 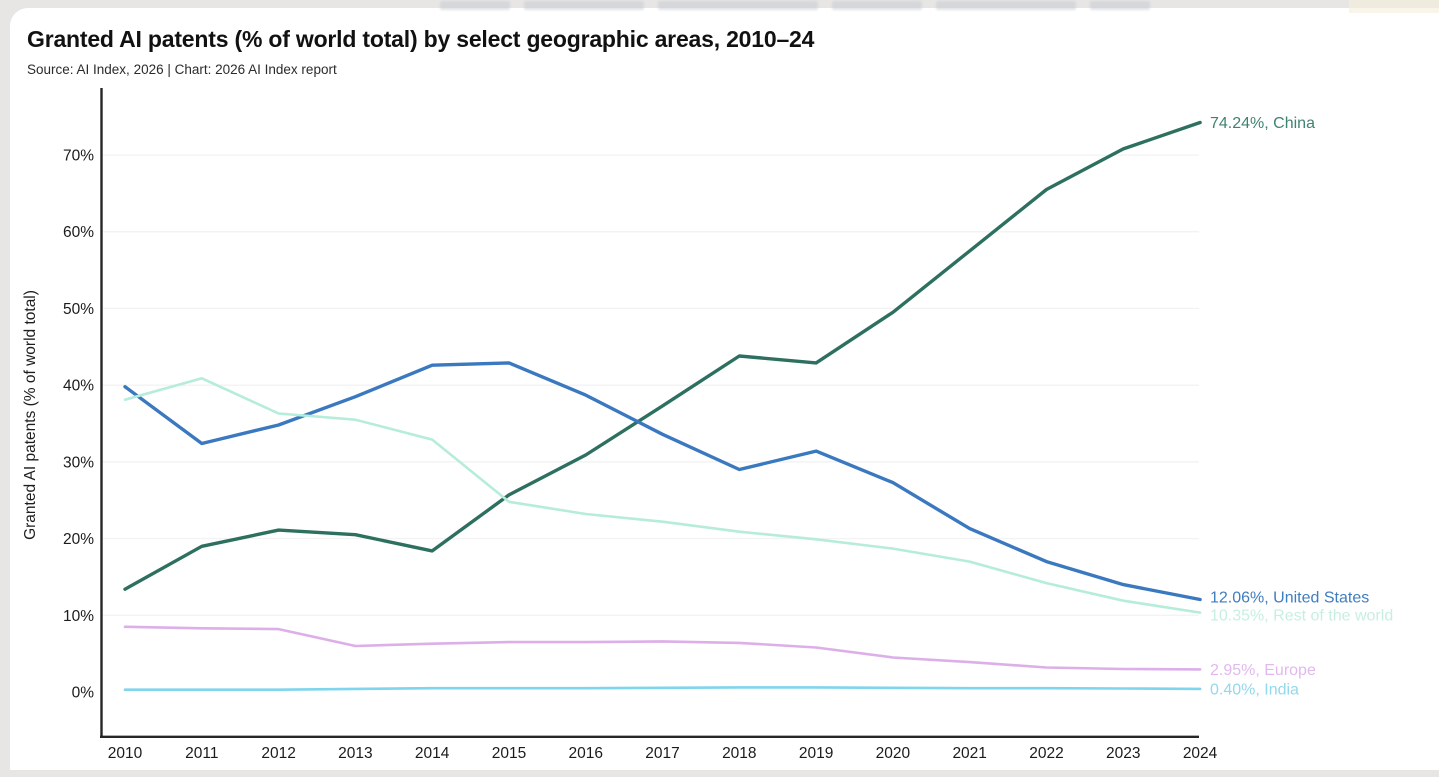 I want to click on end-label-china: 74.24%, China, so click(x=1262, y=123).